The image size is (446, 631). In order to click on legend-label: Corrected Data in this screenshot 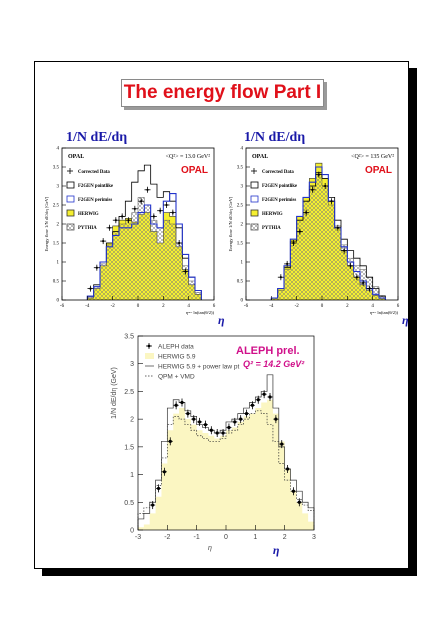, I will do `click(278, 172)`.